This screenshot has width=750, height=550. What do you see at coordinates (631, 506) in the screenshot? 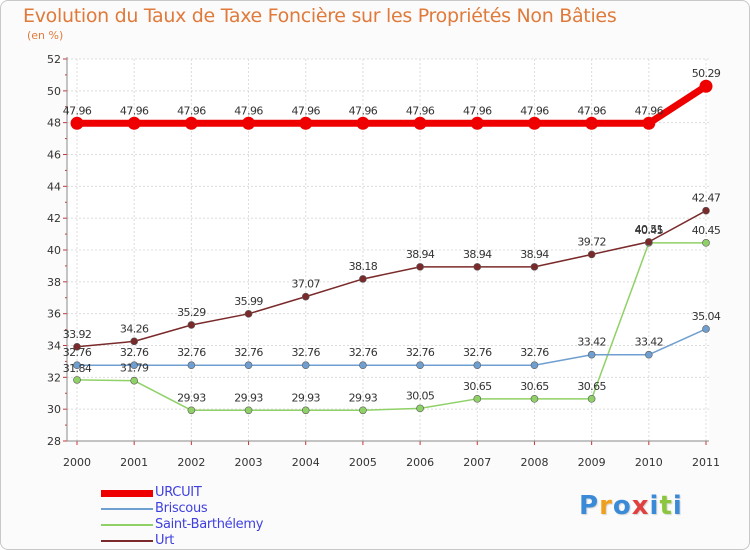
I see `proxiti-logo: Proxiti` at bounding box center [631, 506].